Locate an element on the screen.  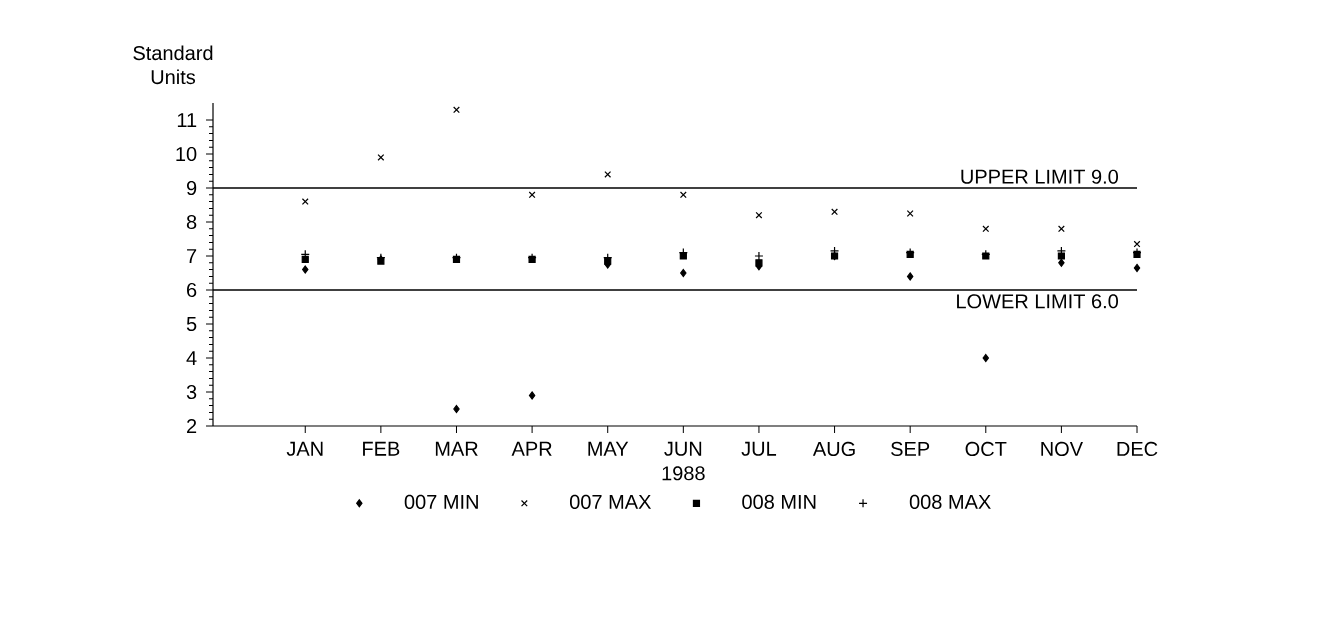
x-tick-label: NOV is located at coordinates (1062, 449).